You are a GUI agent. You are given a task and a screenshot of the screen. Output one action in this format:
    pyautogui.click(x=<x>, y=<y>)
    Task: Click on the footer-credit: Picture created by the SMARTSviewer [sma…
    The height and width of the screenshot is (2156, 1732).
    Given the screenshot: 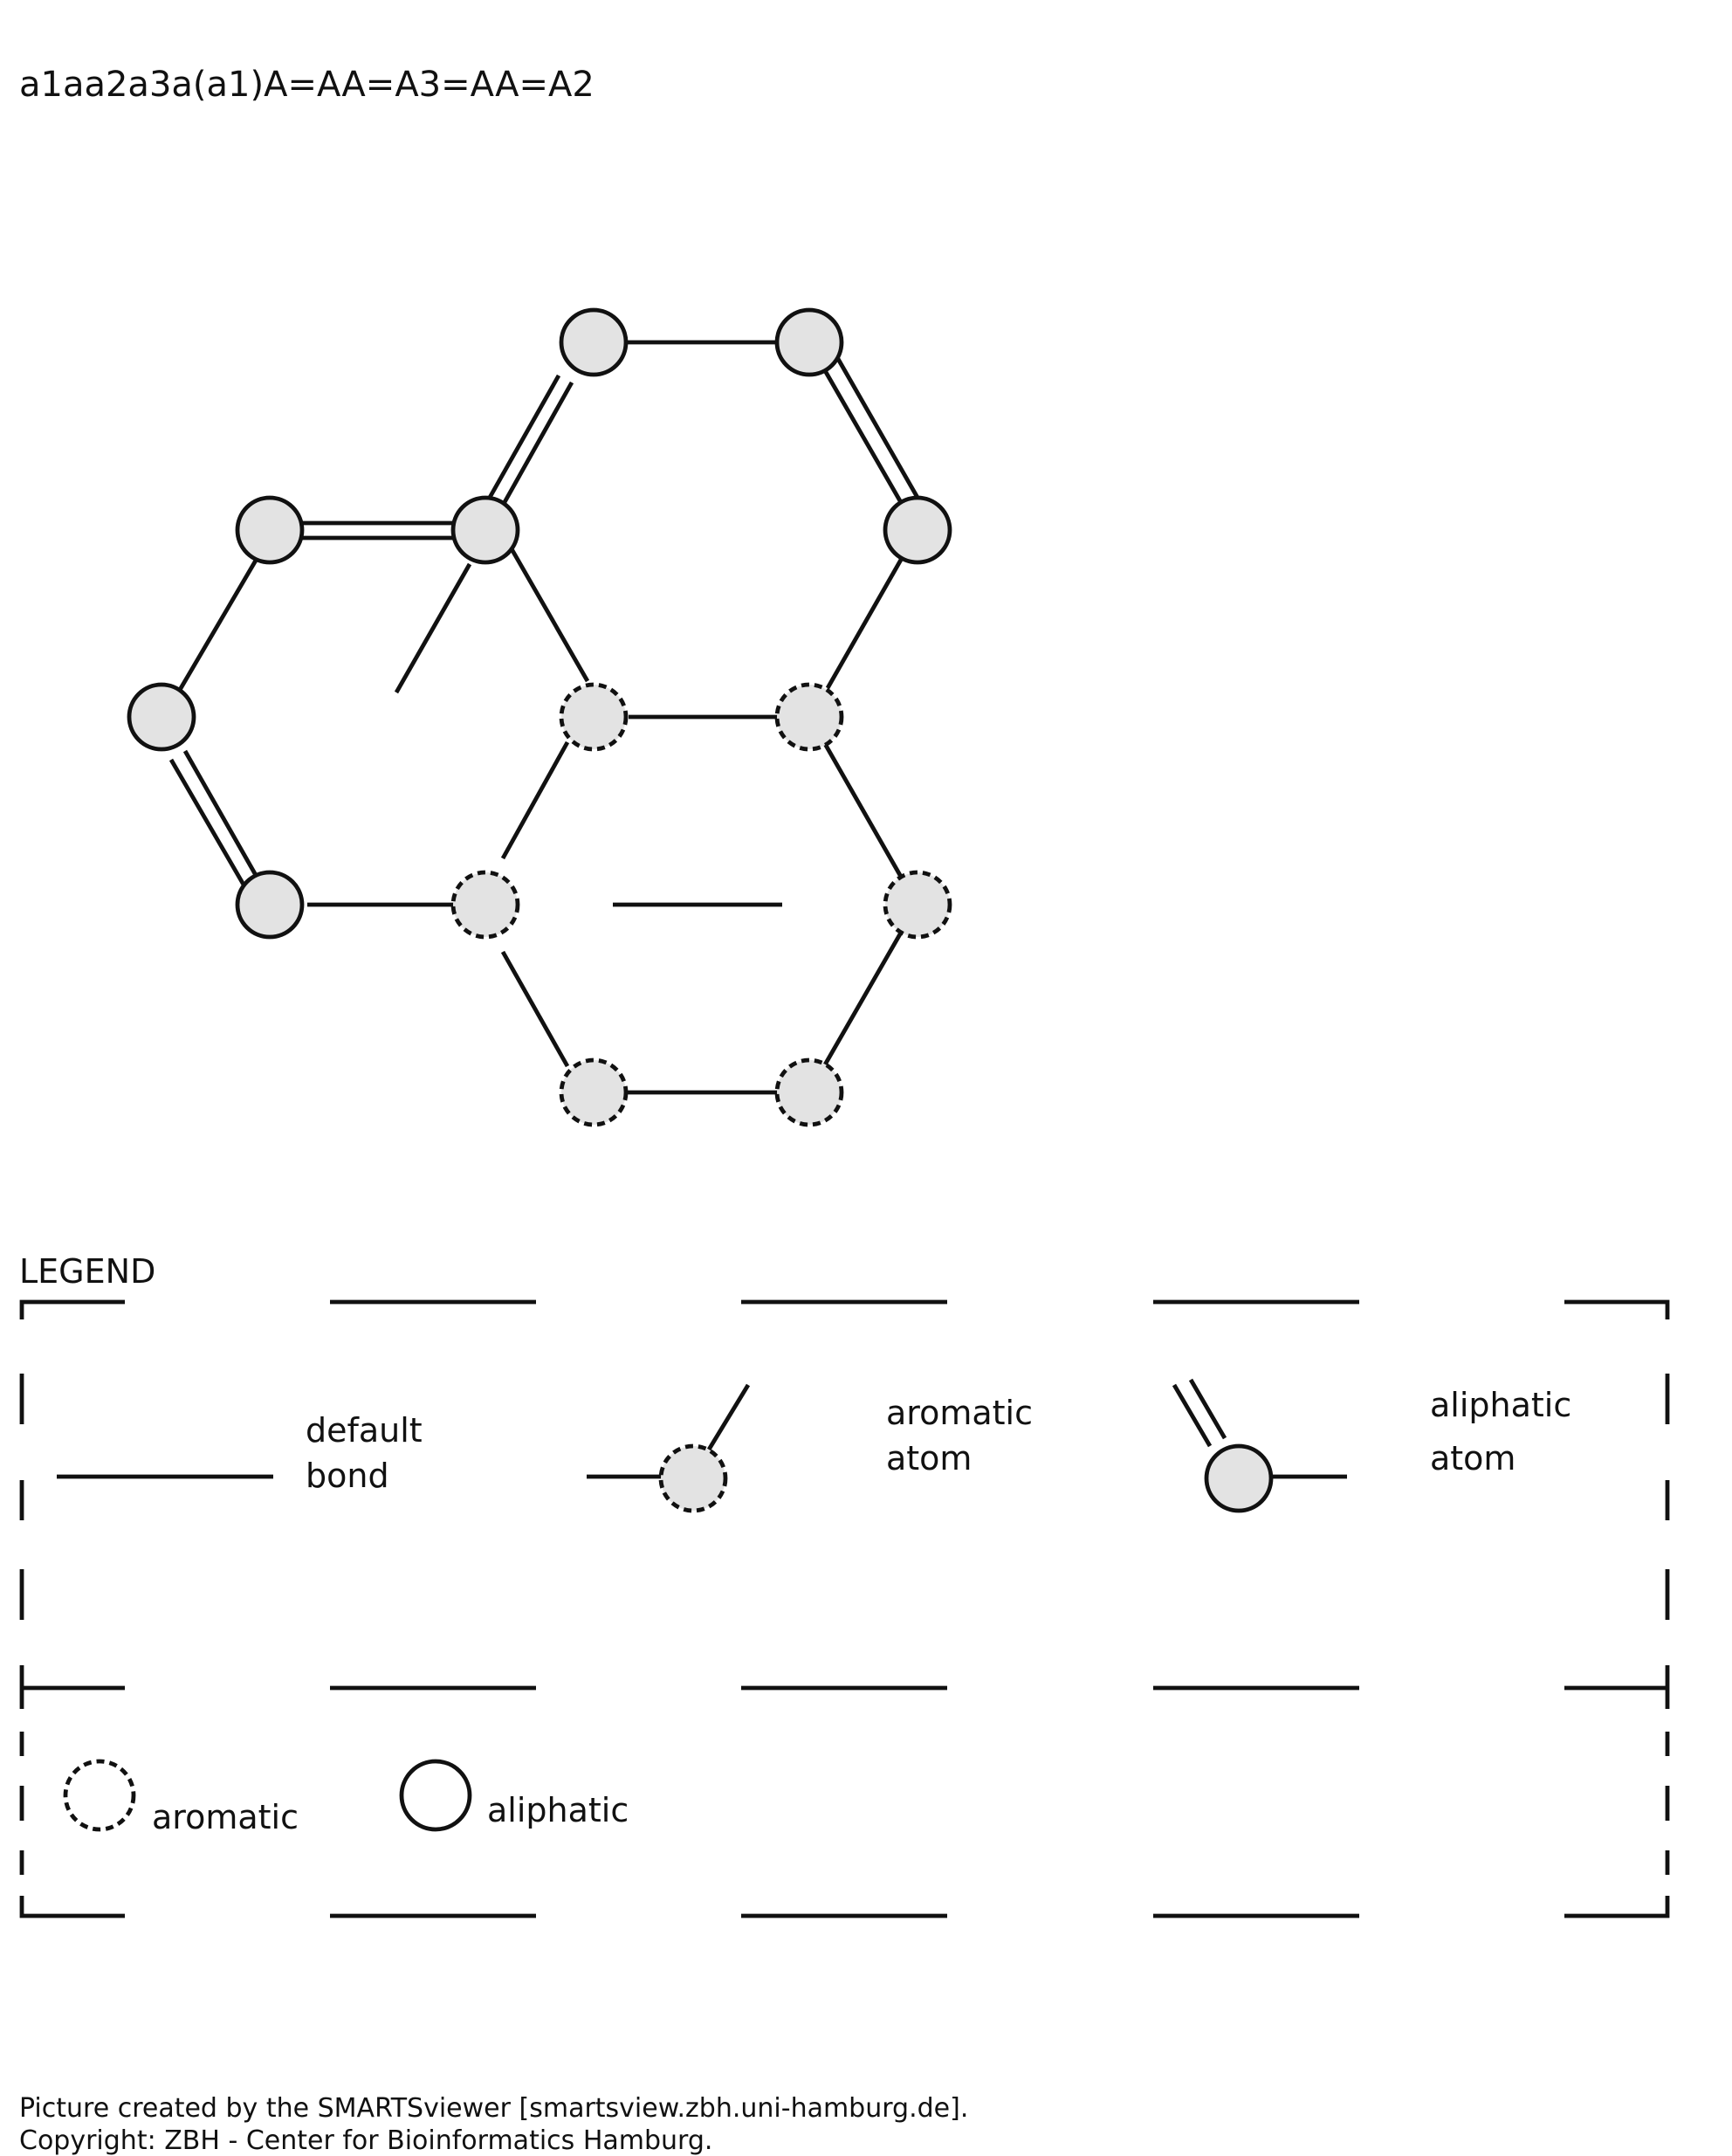 What is the action you would take?
    pyautogui.click(x=494, y=2108)
    